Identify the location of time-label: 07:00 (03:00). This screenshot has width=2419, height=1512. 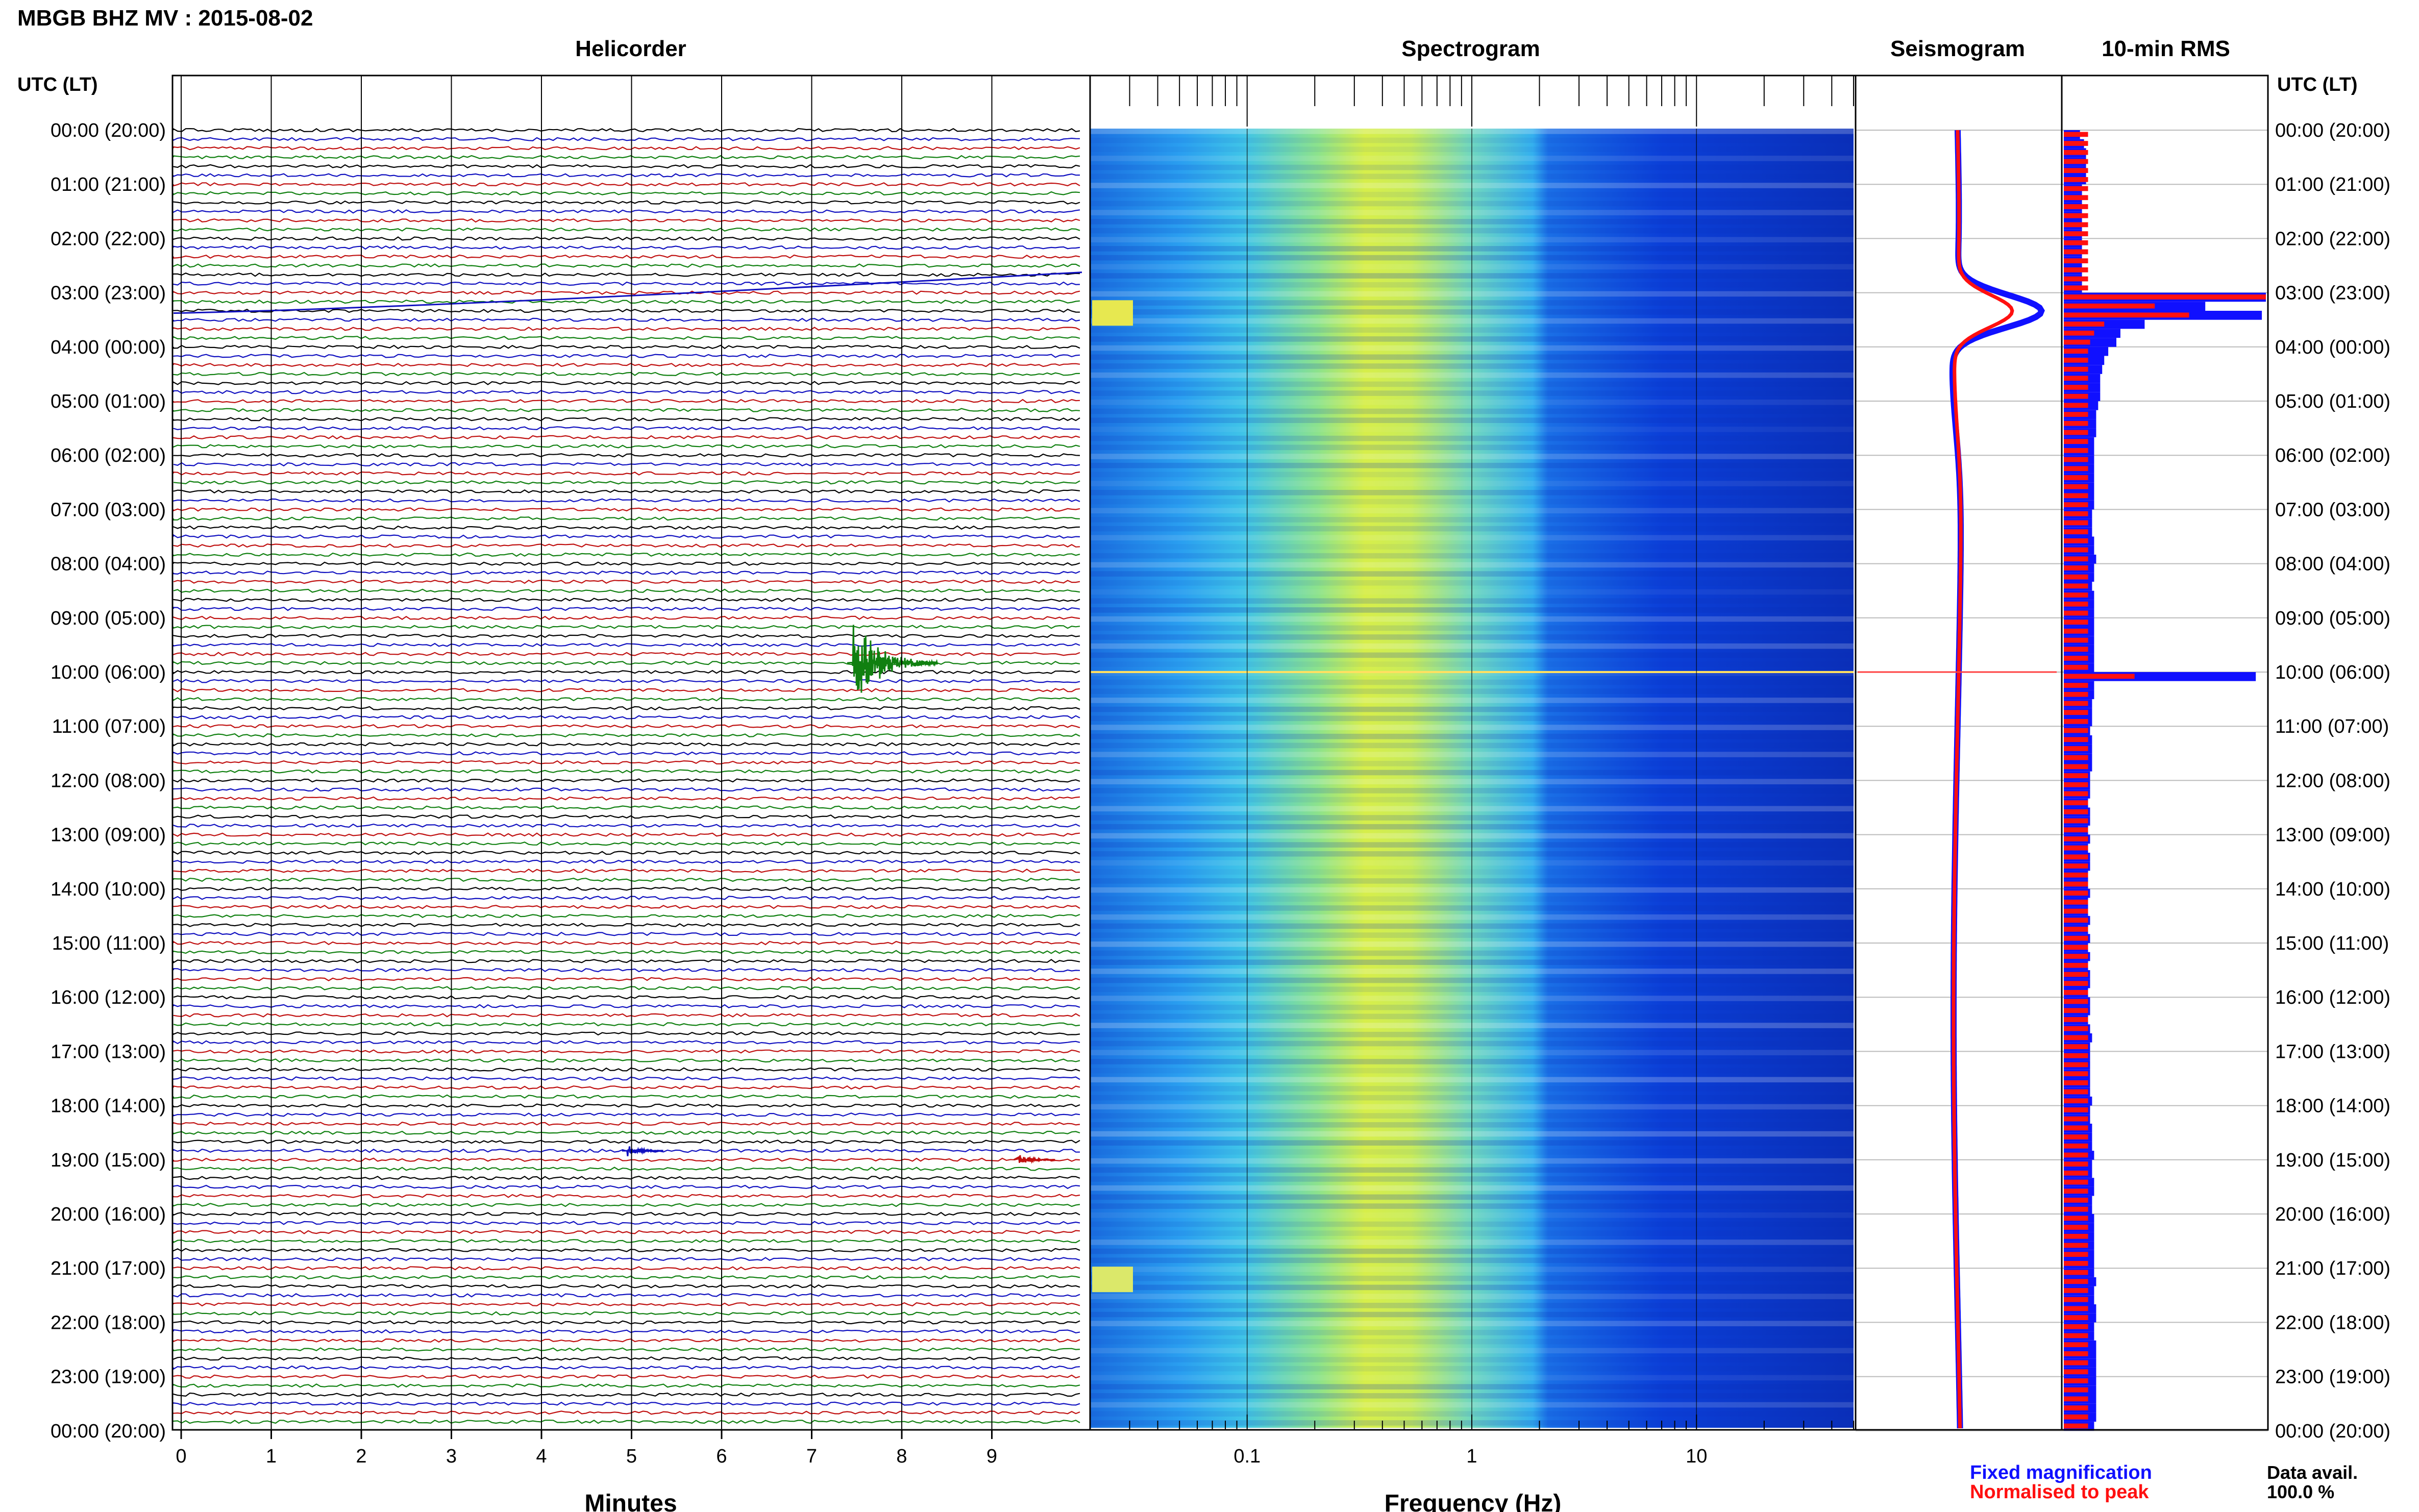
(108, 509).